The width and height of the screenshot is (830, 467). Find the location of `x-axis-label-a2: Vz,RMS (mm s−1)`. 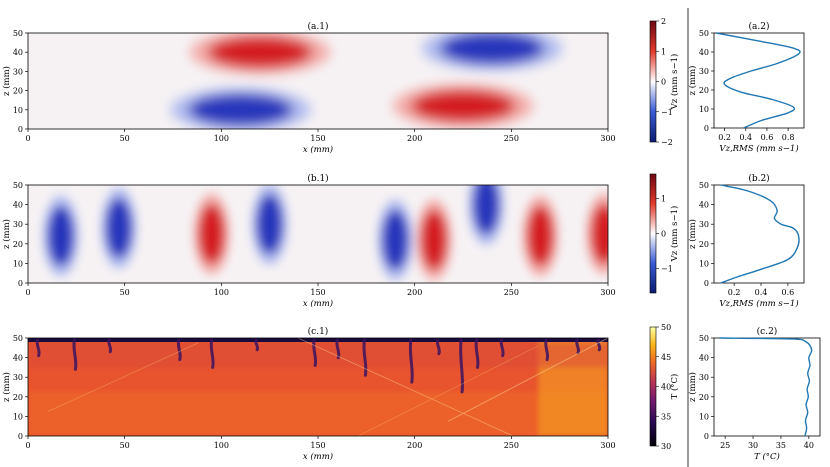

x-axis-label-a2: Vz,RMS (mm s−1) is located at coordinates (758, 148).